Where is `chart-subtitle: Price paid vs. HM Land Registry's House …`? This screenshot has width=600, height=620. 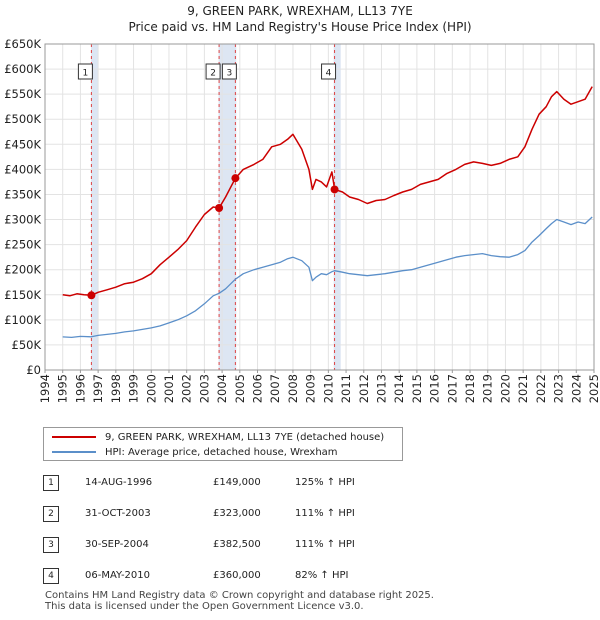 chart-subtitle: Price paid vs. HM Land Registry's House … is located at coordinates (300, 27).